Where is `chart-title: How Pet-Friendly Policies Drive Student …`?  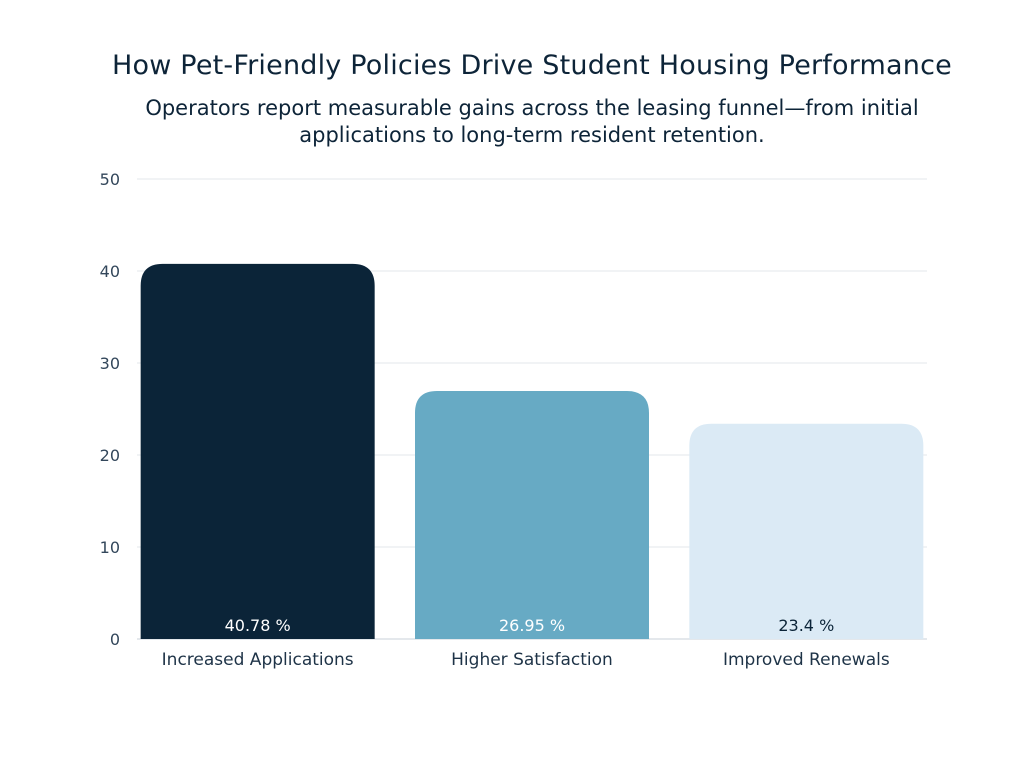 chart-title: How Pet-Friendly Policies Drive Student … is located at coordinates (532, 65).